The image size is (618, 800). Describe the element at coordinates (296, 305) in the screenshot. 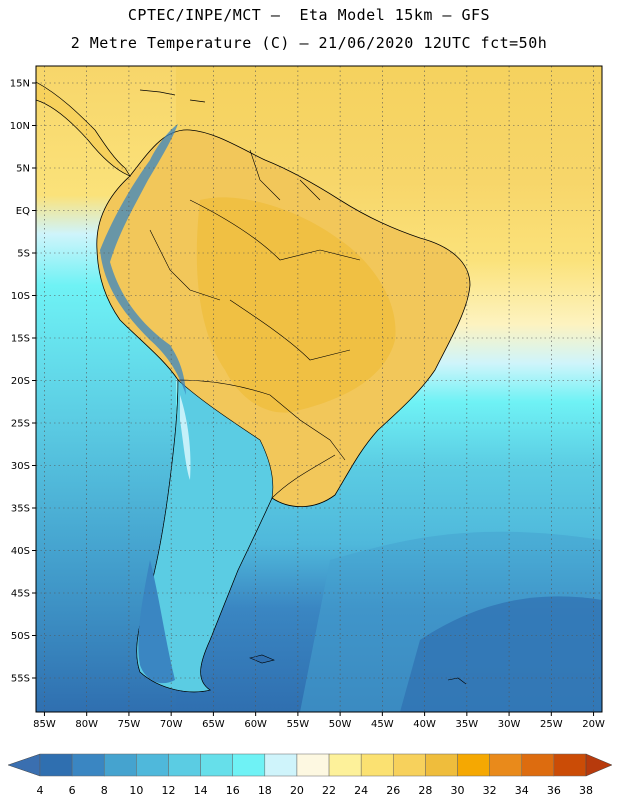

I see `warm-interior-region` at that location.